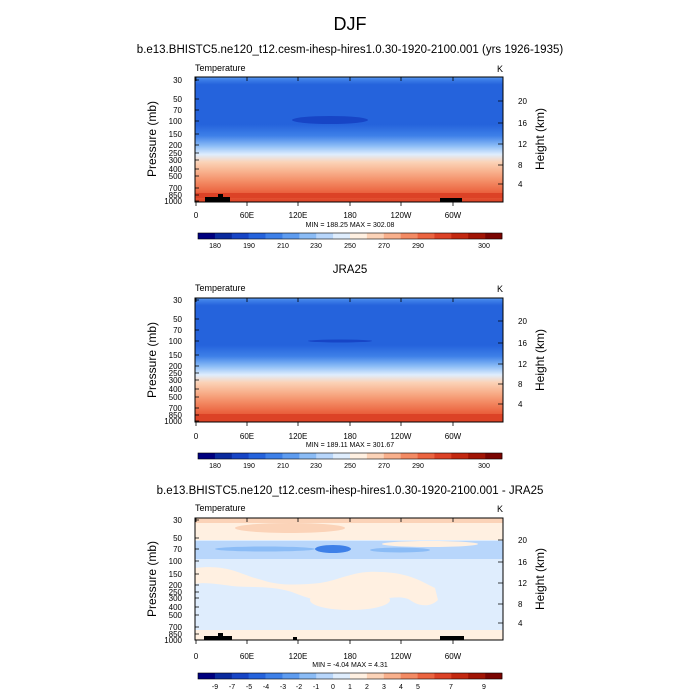  Describe the element at coordinates (418, 246) in the screenshot. I see `colorbar-level: 290` at that location.